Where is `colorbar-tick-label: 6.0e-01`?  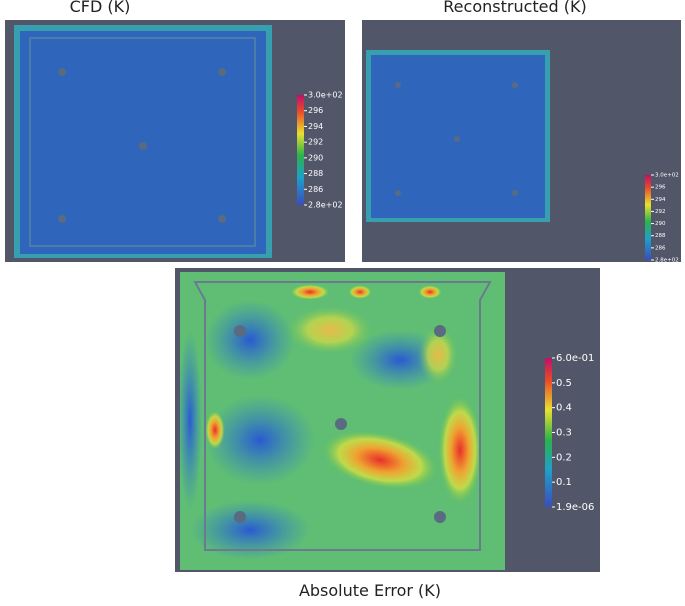 colorbar-tick-label: 6.0e-01 is located at coordinates (575, 358).